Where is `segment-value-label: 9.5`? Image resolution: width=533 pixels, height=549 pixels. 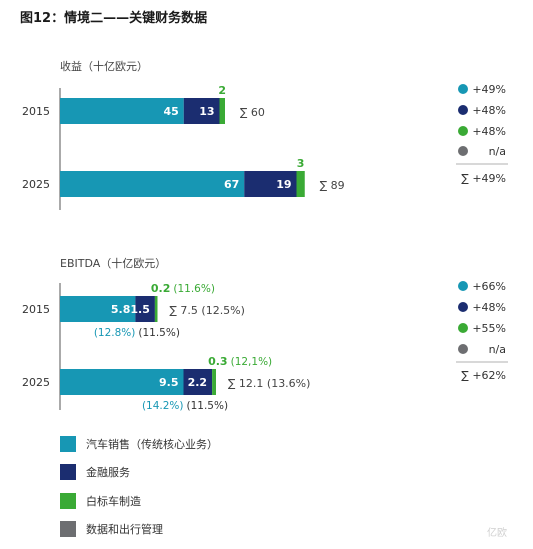 segment-value-label: 9.5 is located at coordinates (169, 382).